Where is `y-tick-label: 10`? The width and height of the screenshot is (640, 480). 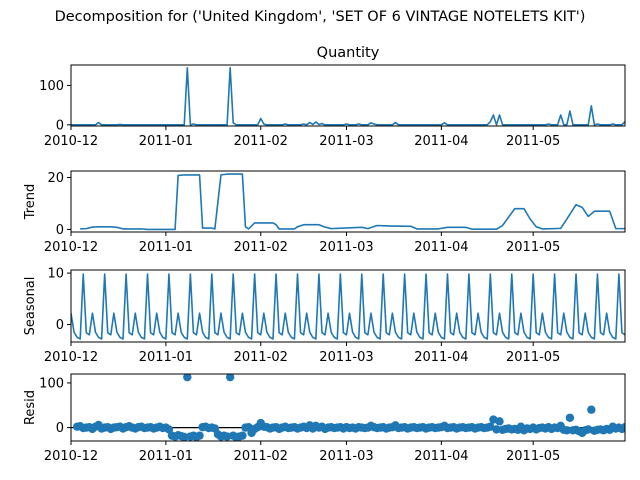
y-tick-label: 10 is located at coordinates (55, 274).